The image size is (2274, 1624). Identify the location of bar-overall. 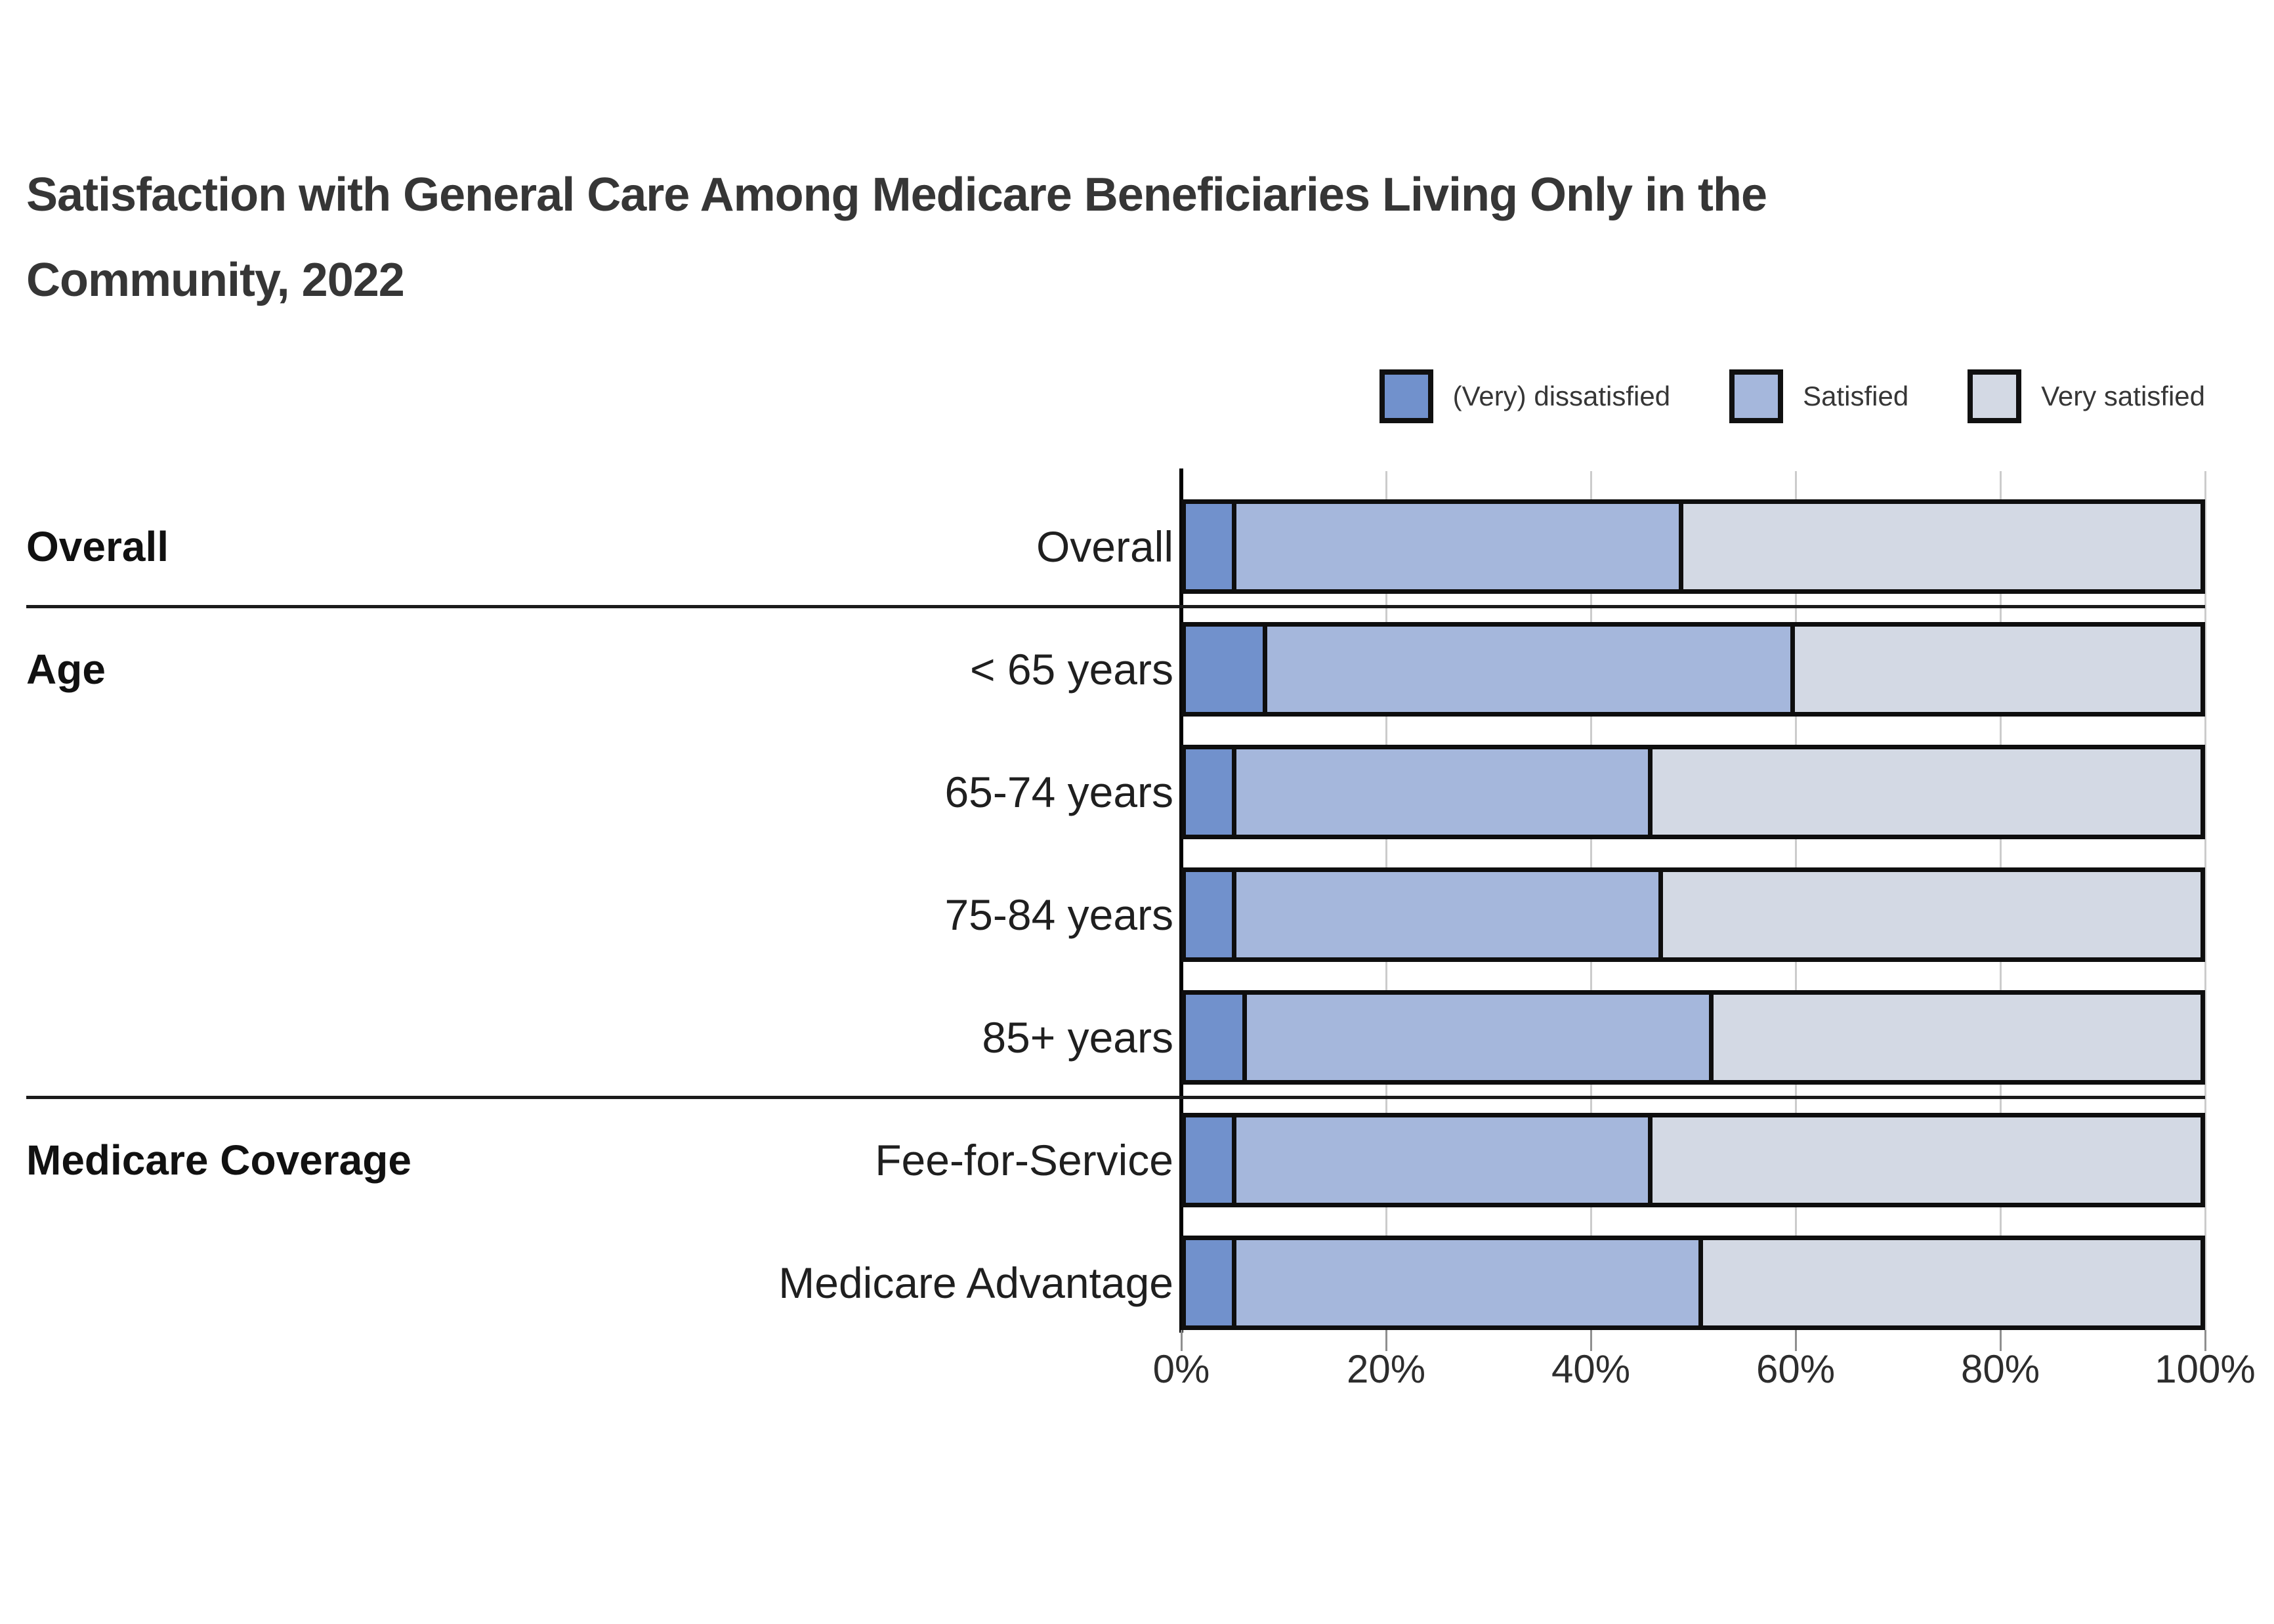
(1693, 546).